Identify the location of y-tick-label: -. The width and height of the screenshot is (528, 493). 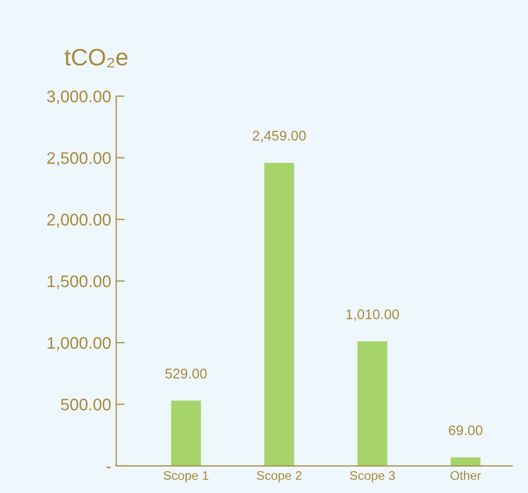
(108, 467).